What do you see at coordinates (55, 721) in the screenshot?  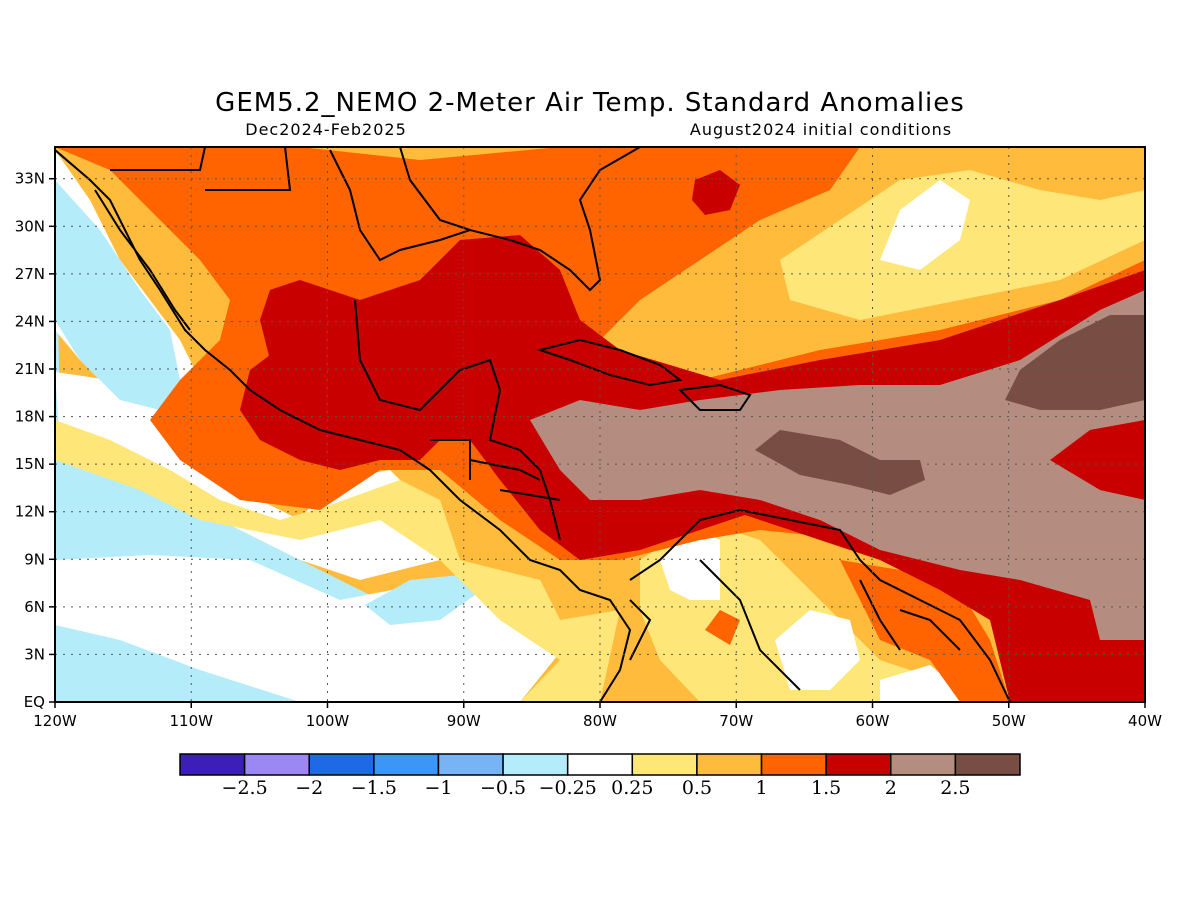 I see `longitude-label: 120W` at bounding box center [55, 721].